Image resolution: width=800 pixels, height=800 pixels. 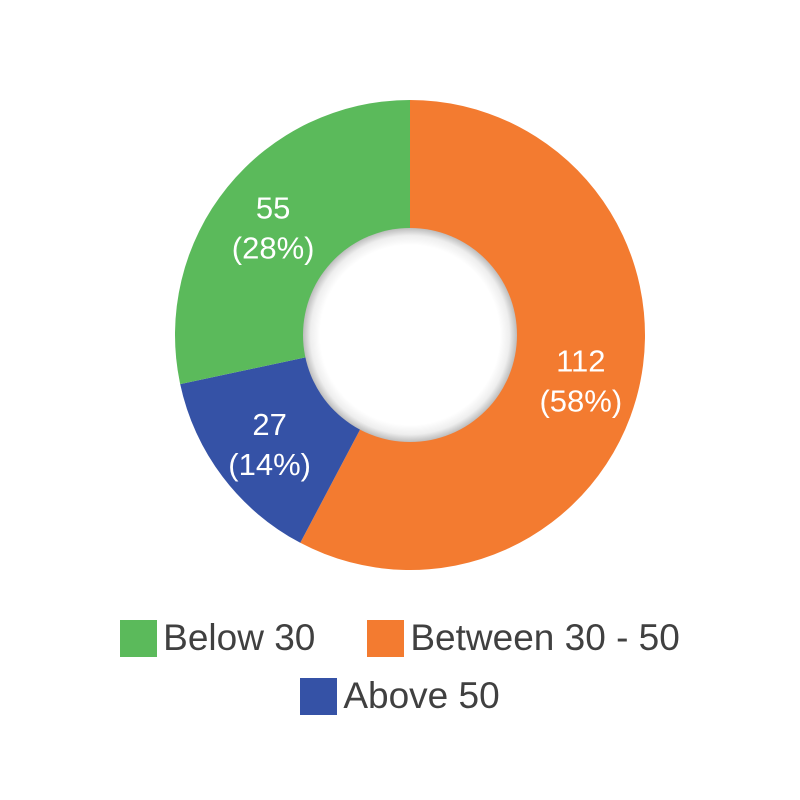 I want to click on slice-value-label-between-30-50: 112, so click(x=580, y=360).